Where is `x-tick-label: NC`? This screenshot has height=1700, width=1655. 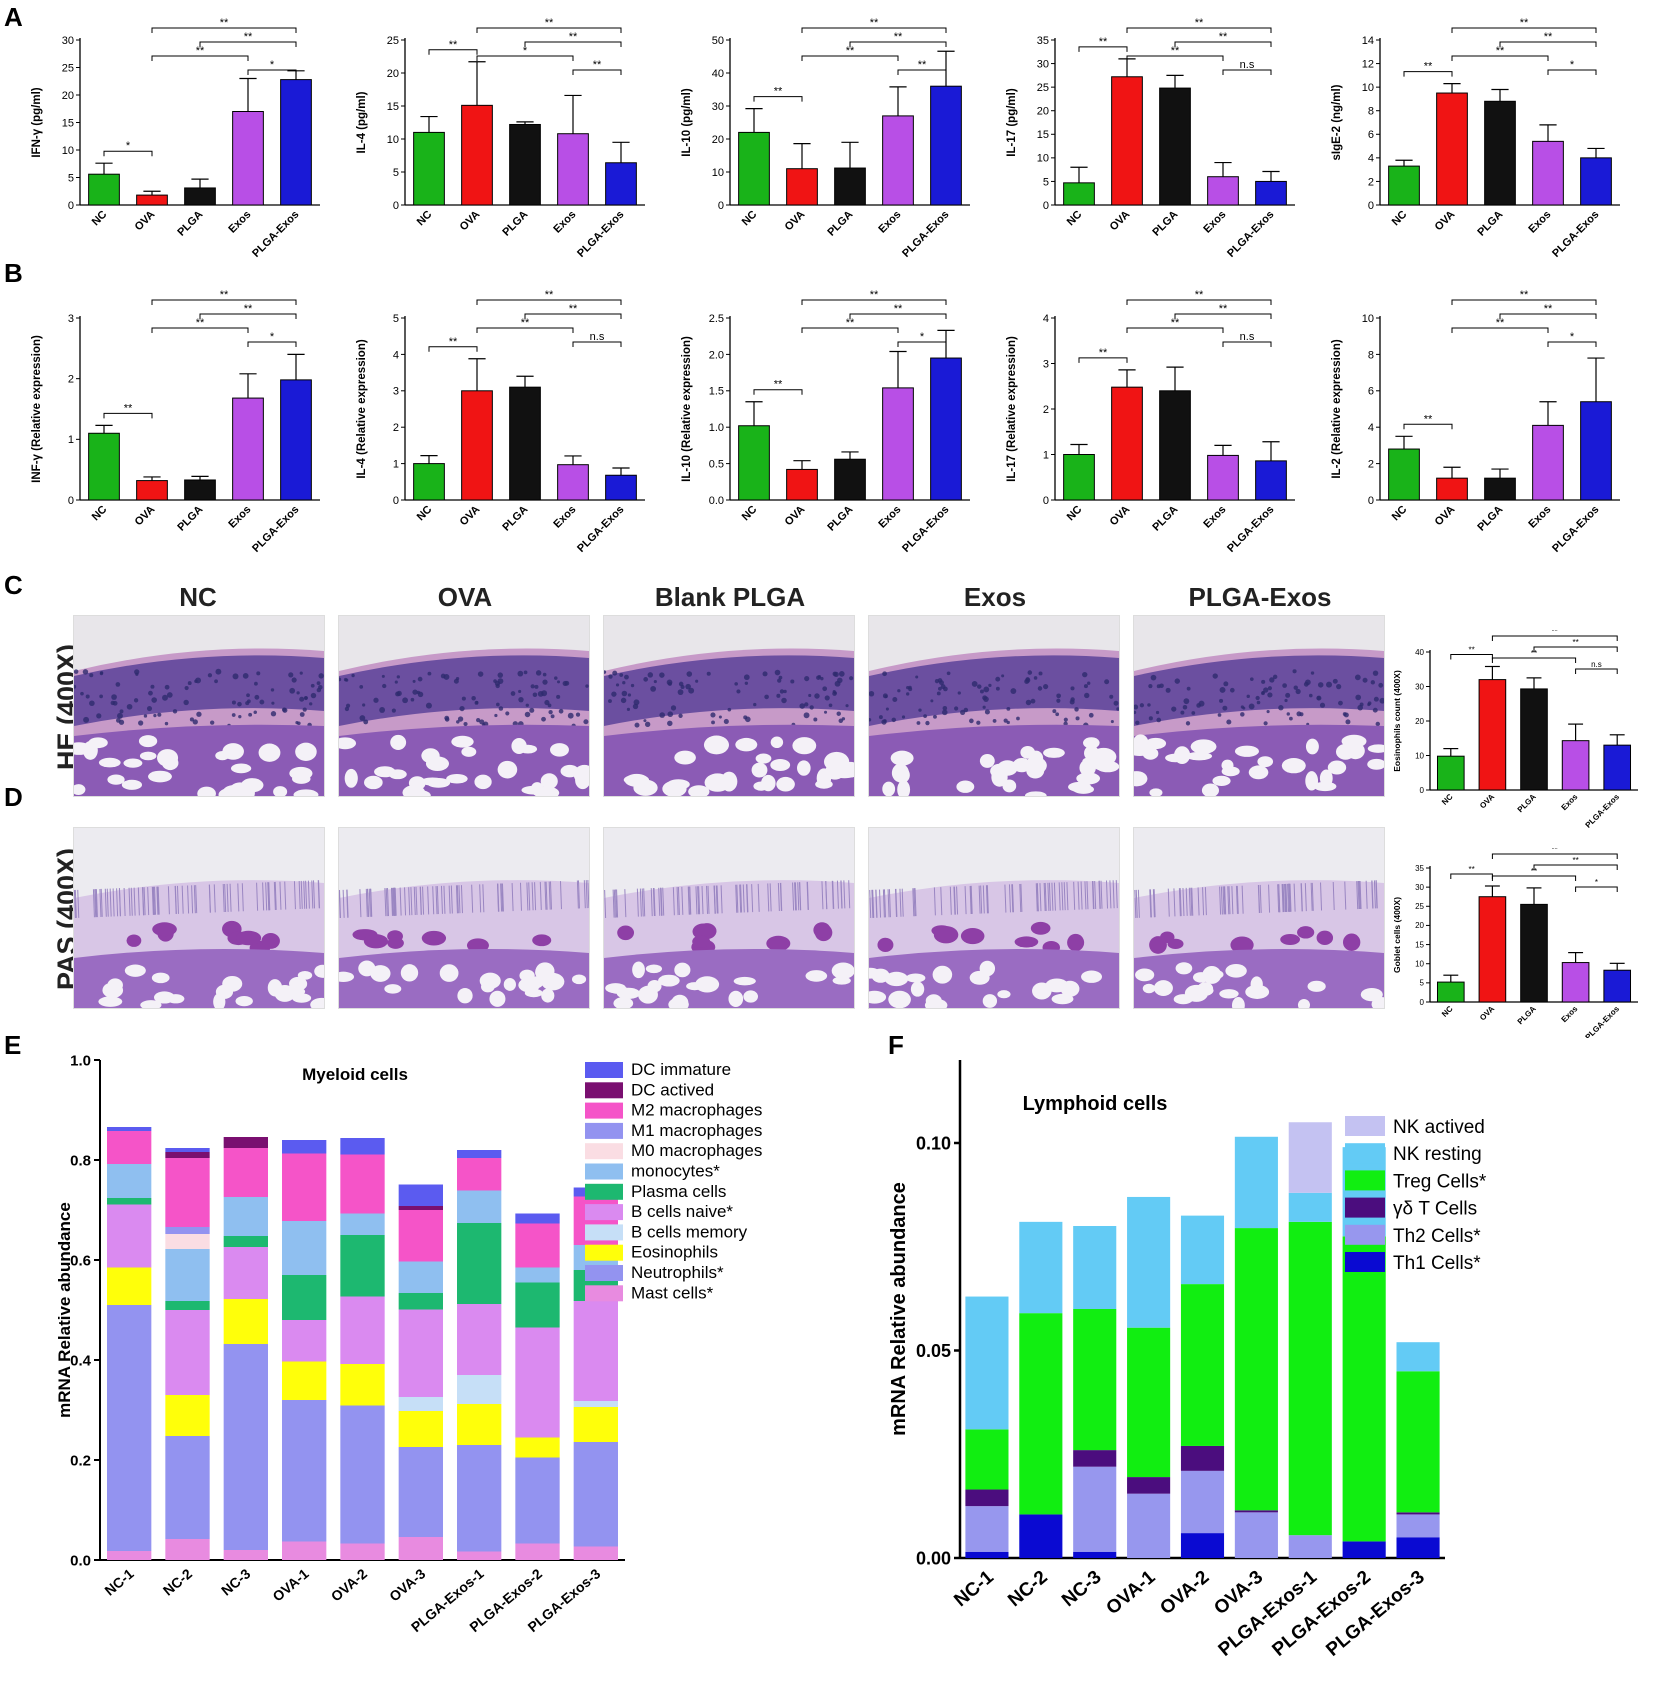
x-tick-label: NC is located at coordinates (100, 218).